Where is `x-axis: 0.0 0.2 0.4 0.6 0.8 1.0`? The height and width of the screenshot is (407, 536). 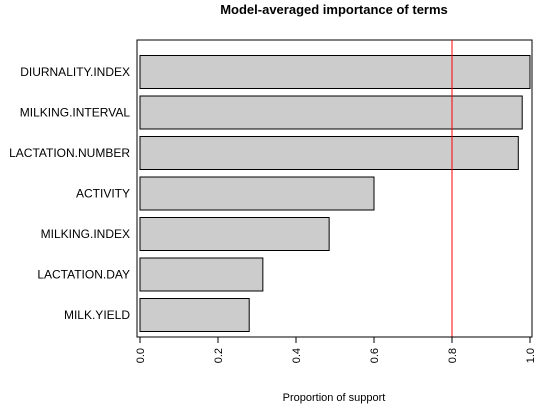
x-axis: 0.0 0.2 0.4 0.6 0.8 1.0 is located at coordinates (335, 349).